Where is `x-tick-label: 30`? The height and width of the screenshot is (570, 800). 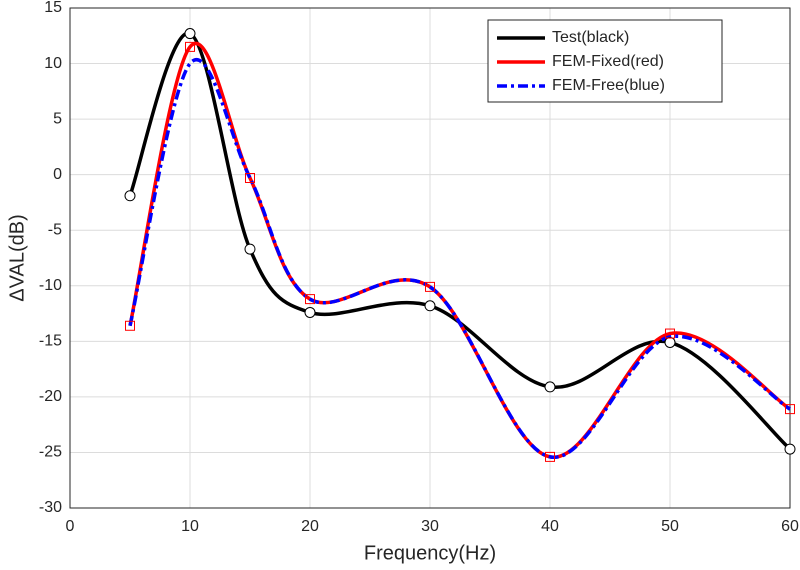 x-tick-label: 30 is located at coordinates (430, 526).